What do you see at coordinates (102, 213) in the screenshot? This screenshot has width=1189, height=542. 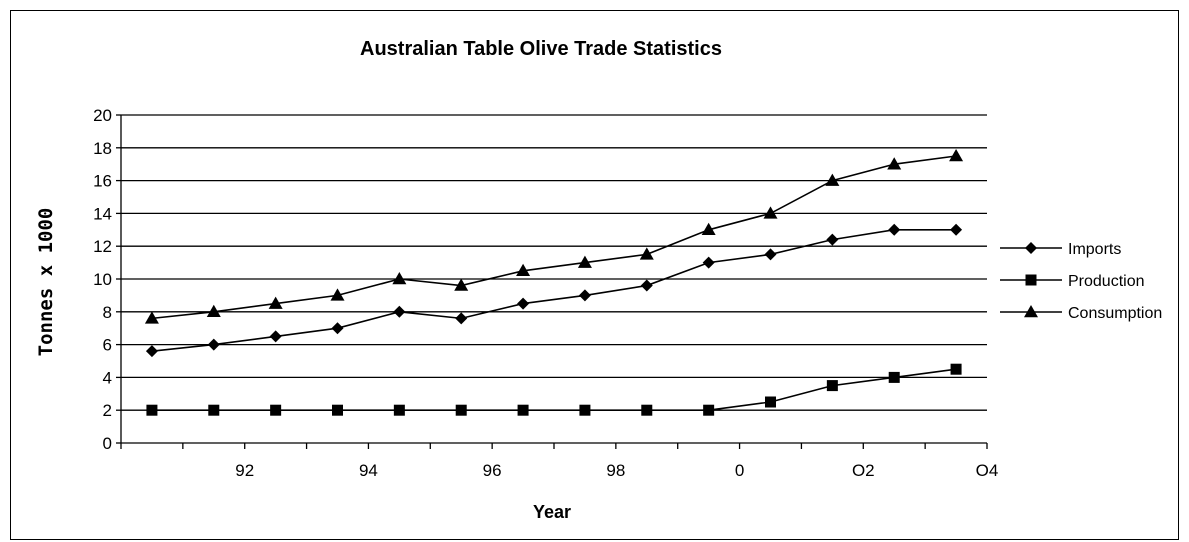 I see `y-tick-label: 14` at bounding box center [102, 213].